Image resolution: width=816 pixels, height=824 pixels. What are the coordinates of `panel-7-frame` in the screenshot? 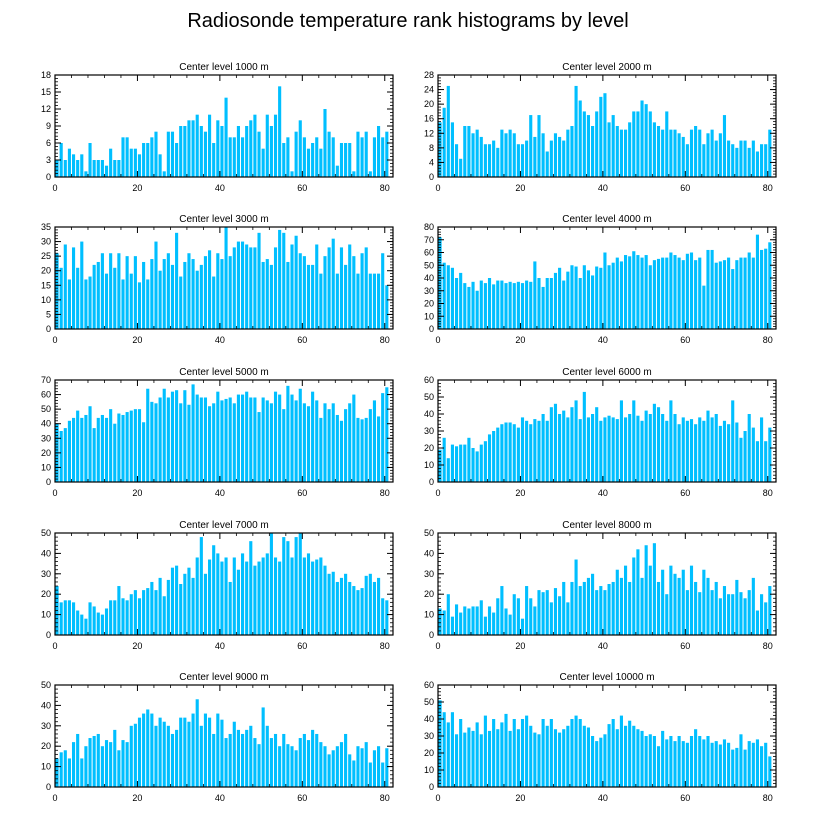 It's located at (224, 584).